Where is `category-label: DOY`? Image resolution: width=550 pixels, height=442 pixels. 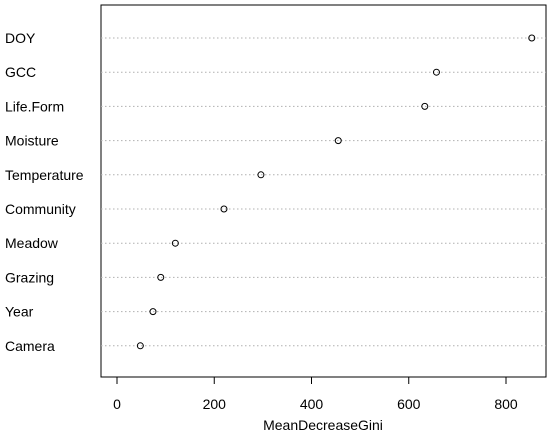
category-label: DOY is located at coordinates (20, 38).